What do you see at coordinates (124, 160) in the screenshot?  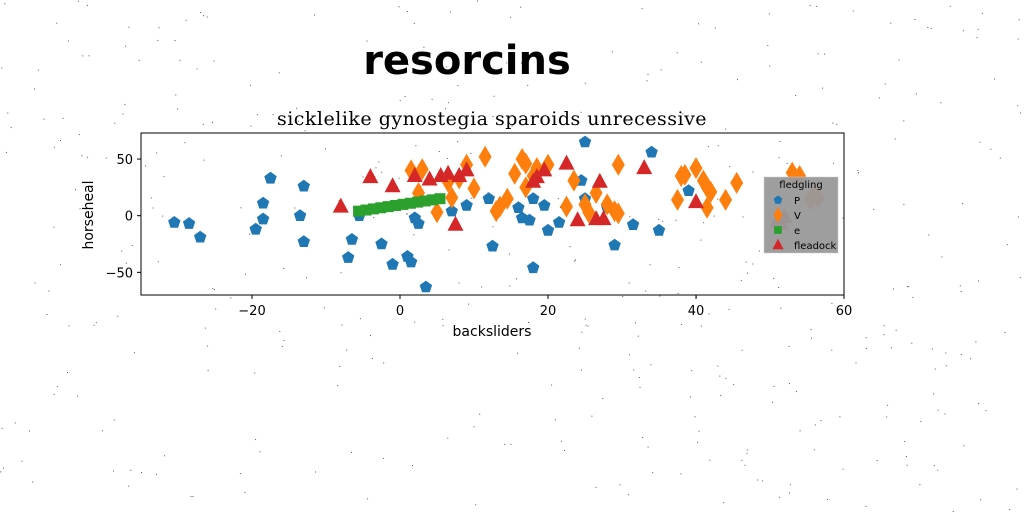 I see `y-tick-label: 50` at bounding box center [124, 160].